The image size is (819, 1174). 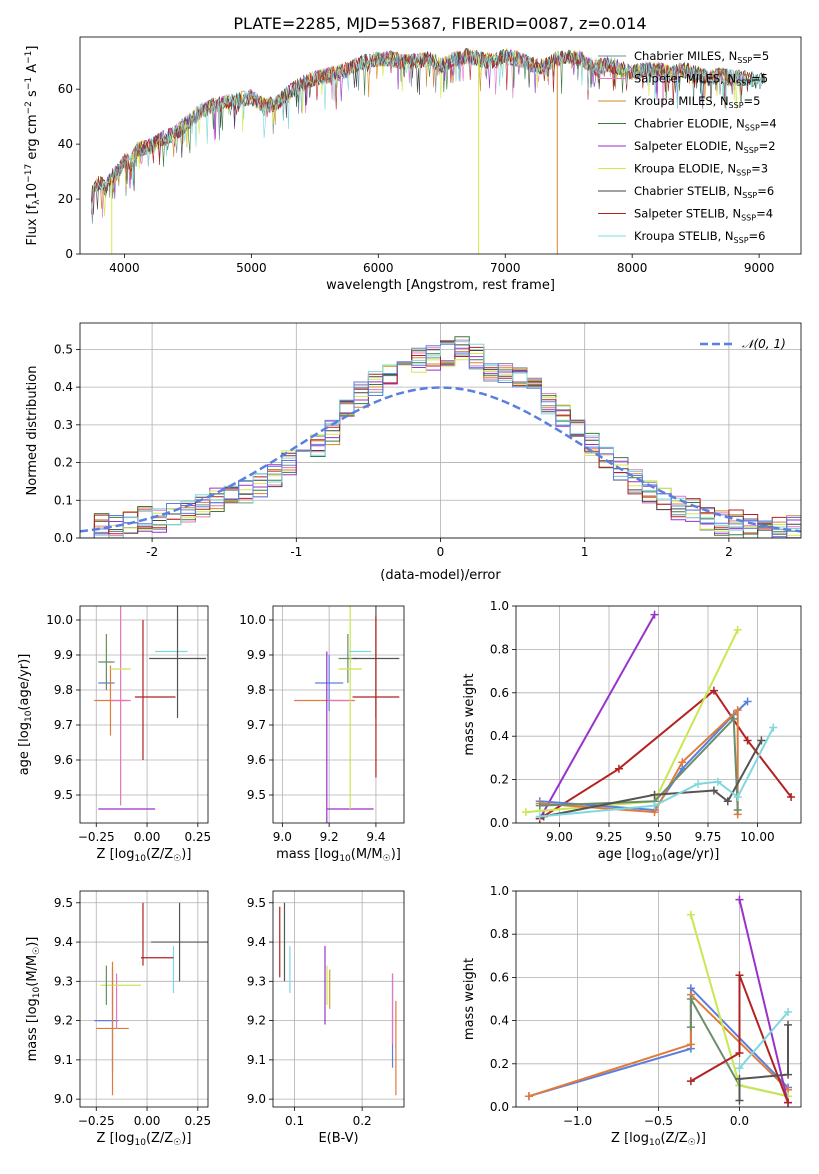 What do you see at coordinates (729, 552) in the screenshot?
I see `x-tick-label: 2` at bounding box center [729, 552].